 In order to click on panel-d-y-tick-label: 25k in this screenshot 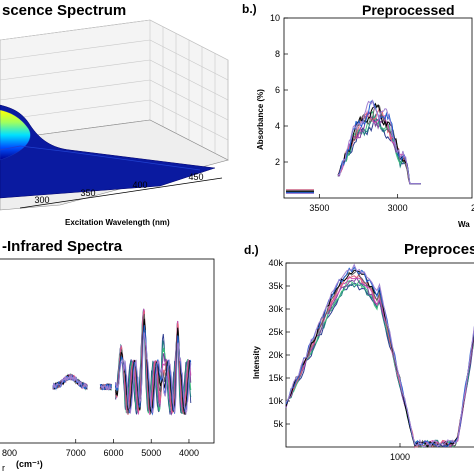, I will do `click(275, 332)`.